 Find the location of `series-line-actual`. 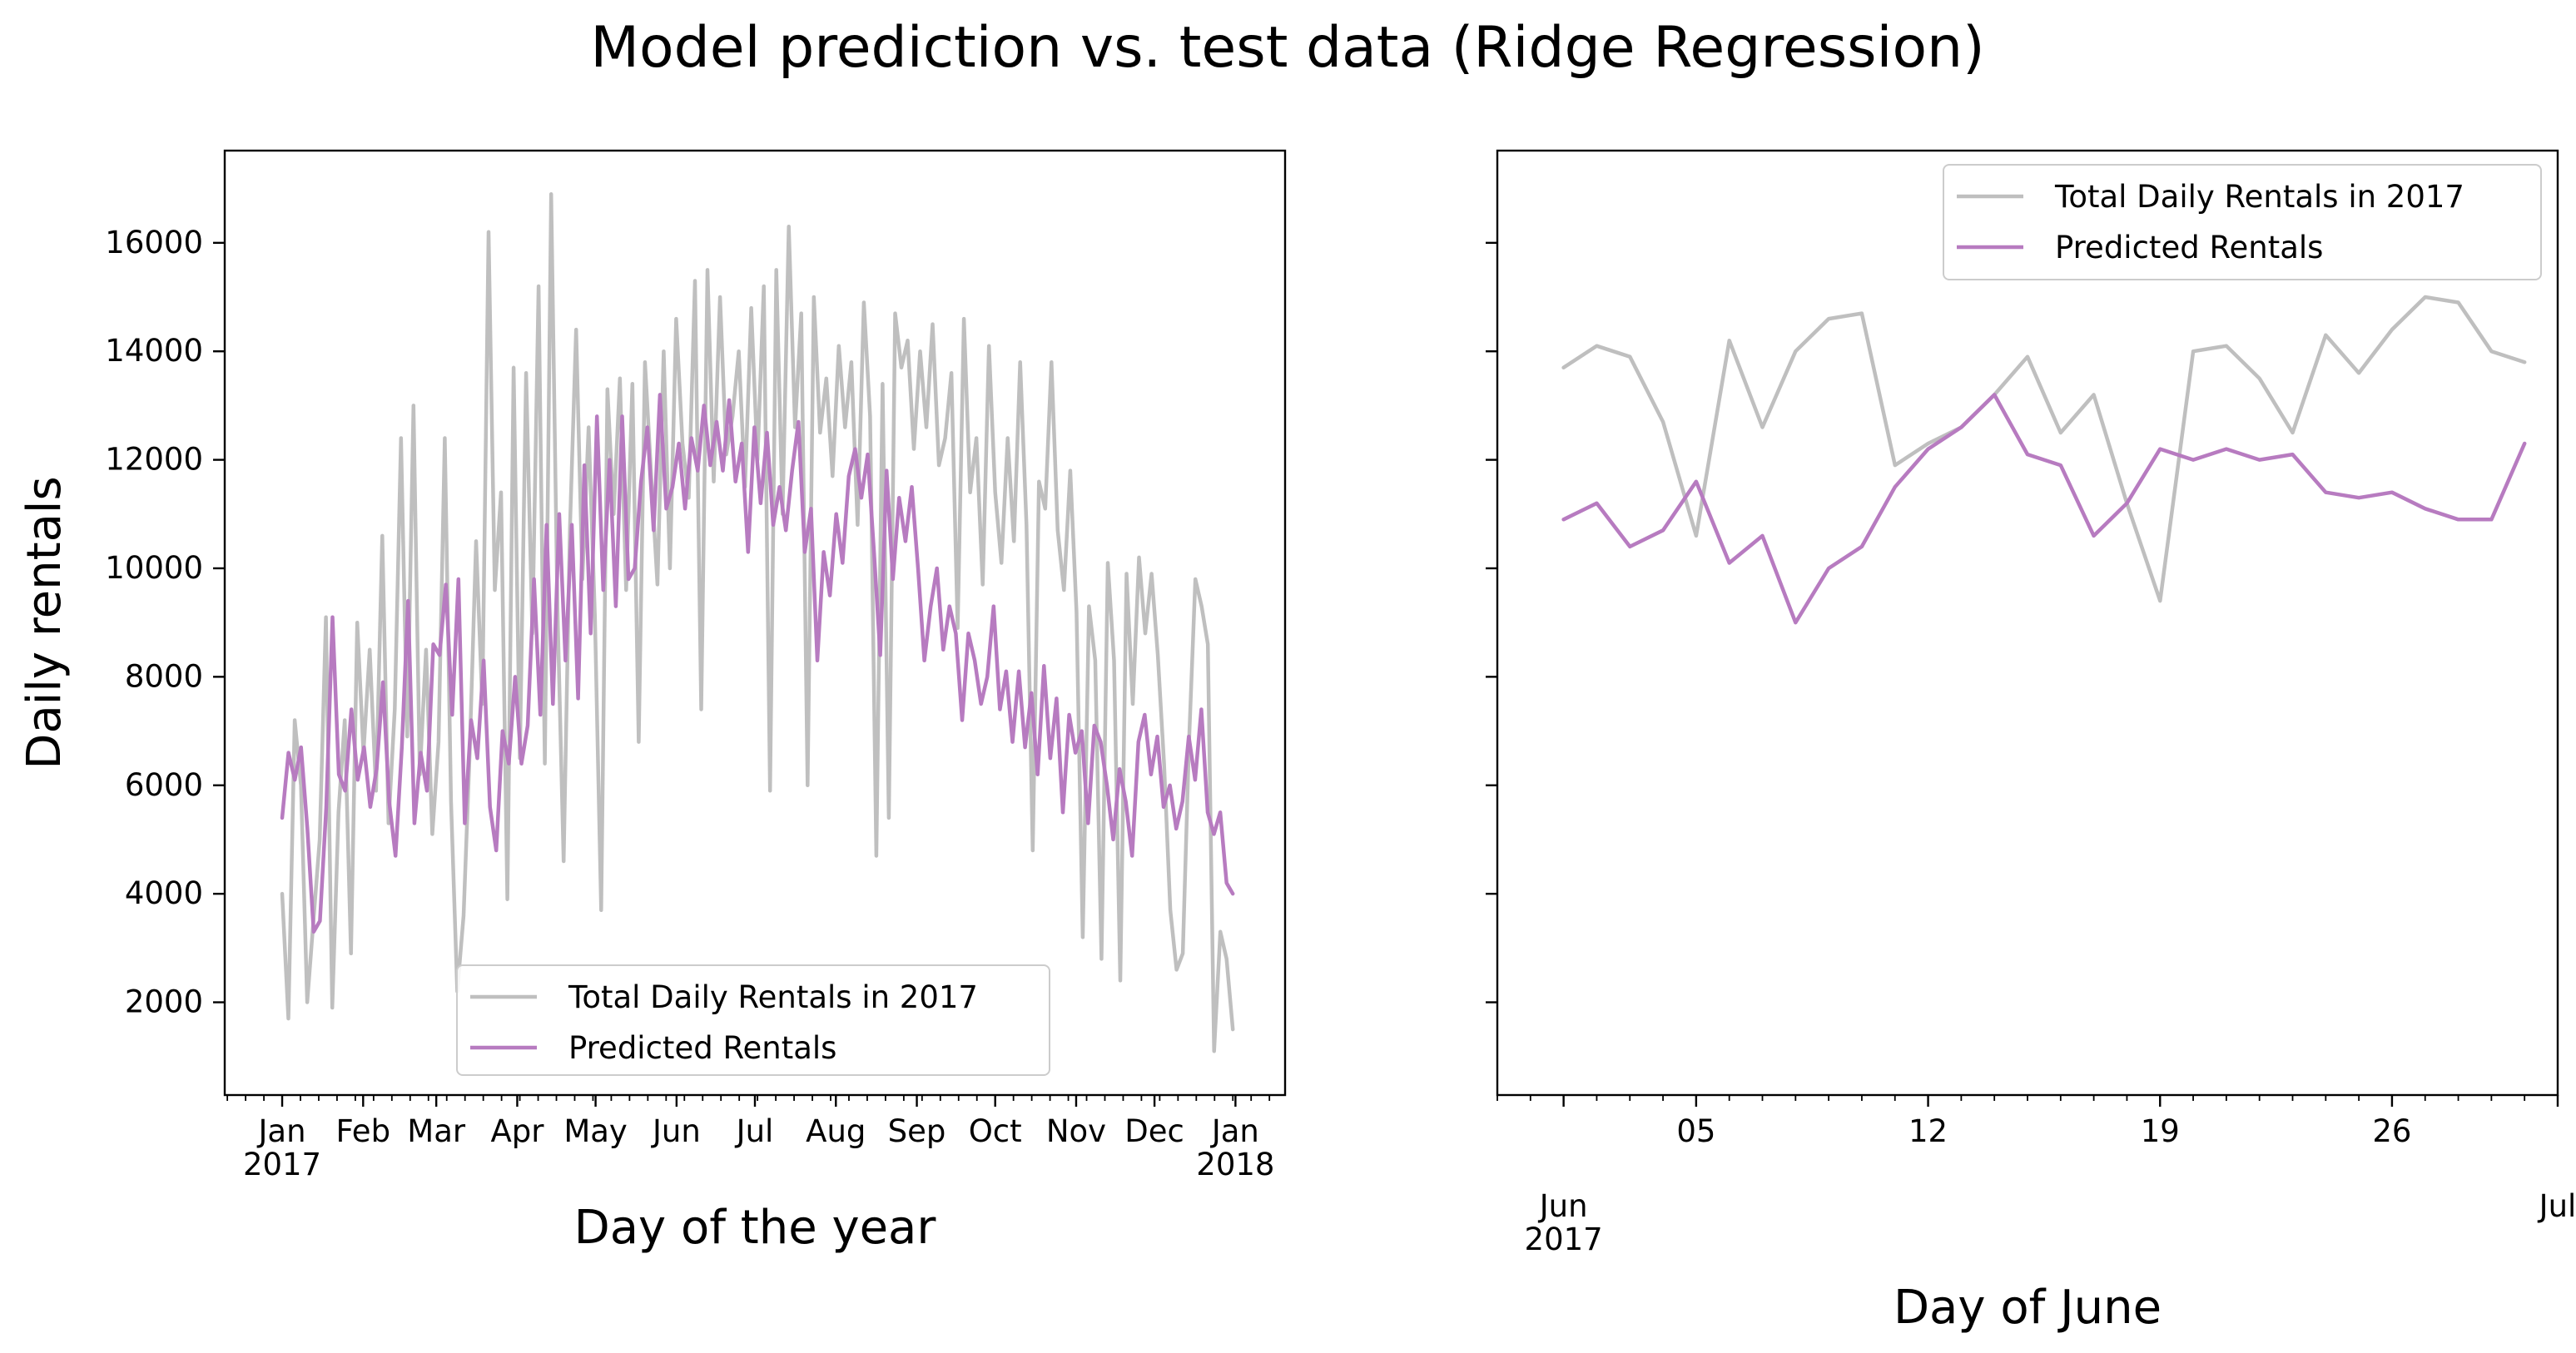

series-line-actual is located at coordinates (2044, 449).